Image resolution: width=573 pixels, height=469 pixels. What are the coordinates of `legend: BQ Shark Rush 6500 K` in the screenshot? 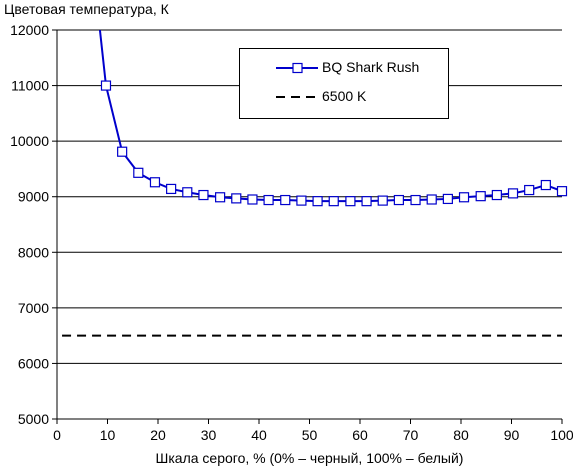 It's located at (344, 83).